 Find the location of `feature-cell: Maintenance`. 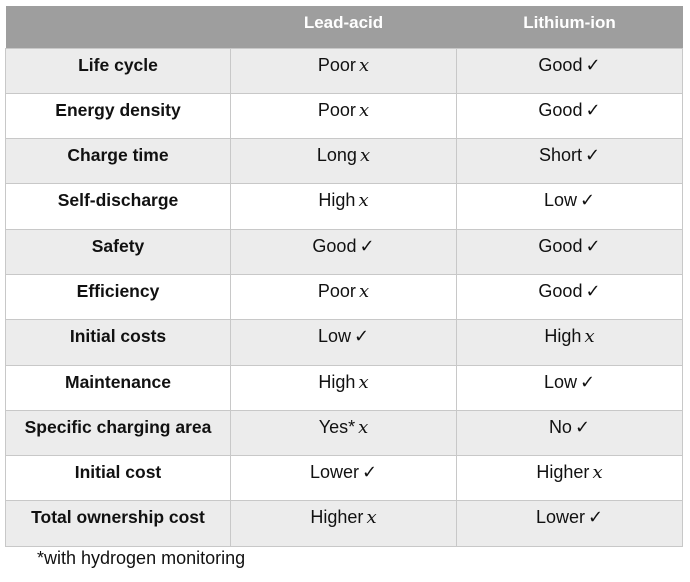

feature-cell: Maintenance is located at coordinates (118, 387).